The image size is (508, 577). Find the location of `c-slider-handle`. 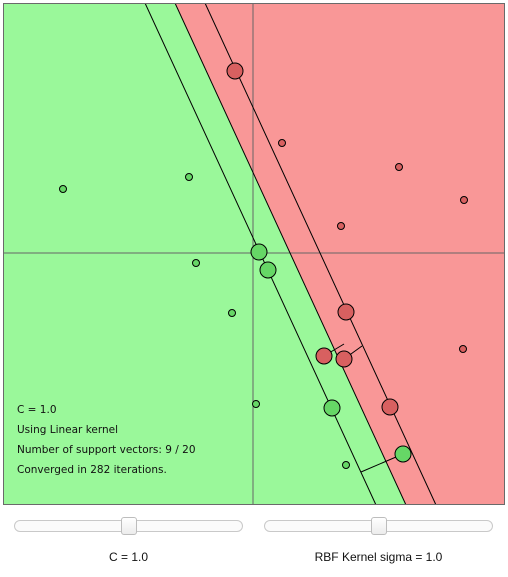

c-slider-handle is located at coordinates (128, 526).